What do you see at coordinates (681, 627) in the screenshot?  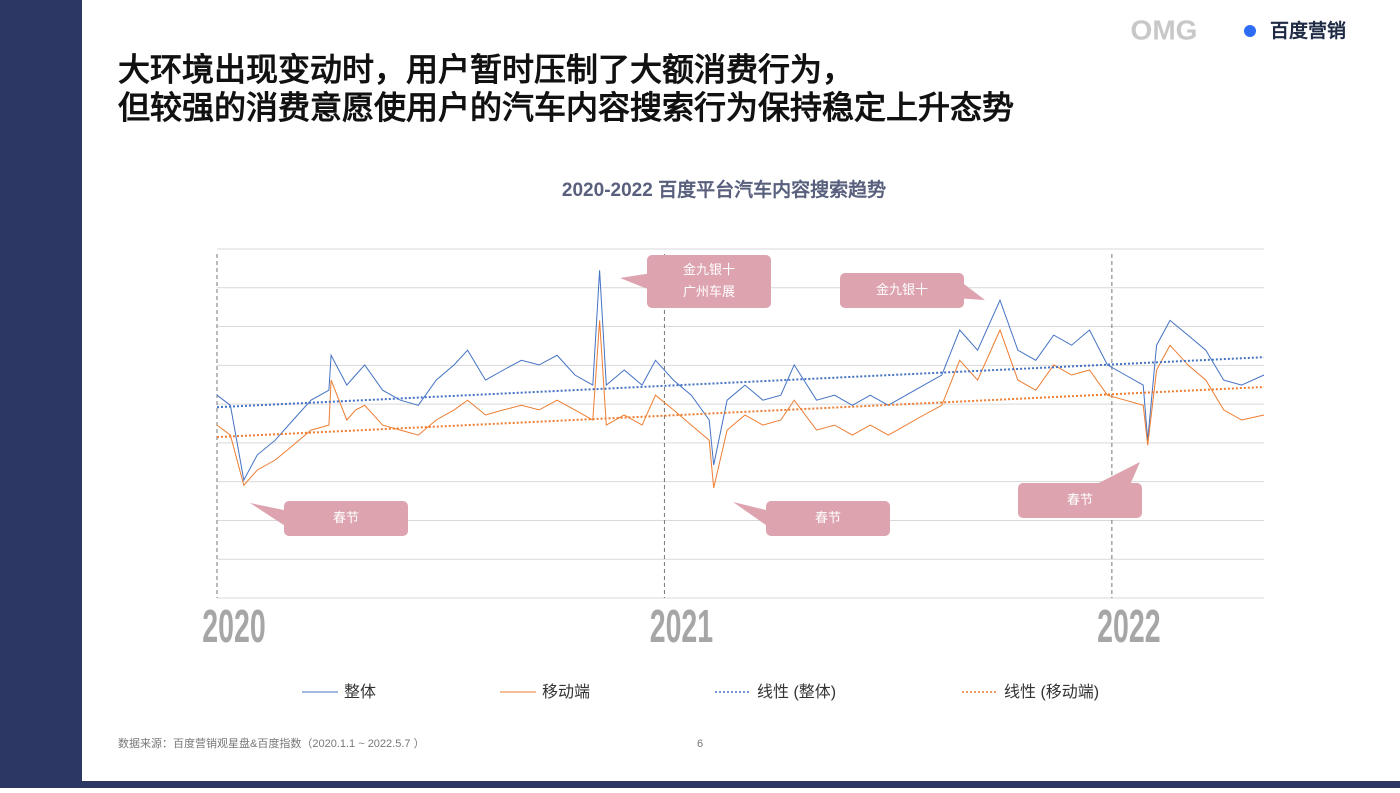 I see `x-tick-label: 2021` at bounding box center [681, 627].